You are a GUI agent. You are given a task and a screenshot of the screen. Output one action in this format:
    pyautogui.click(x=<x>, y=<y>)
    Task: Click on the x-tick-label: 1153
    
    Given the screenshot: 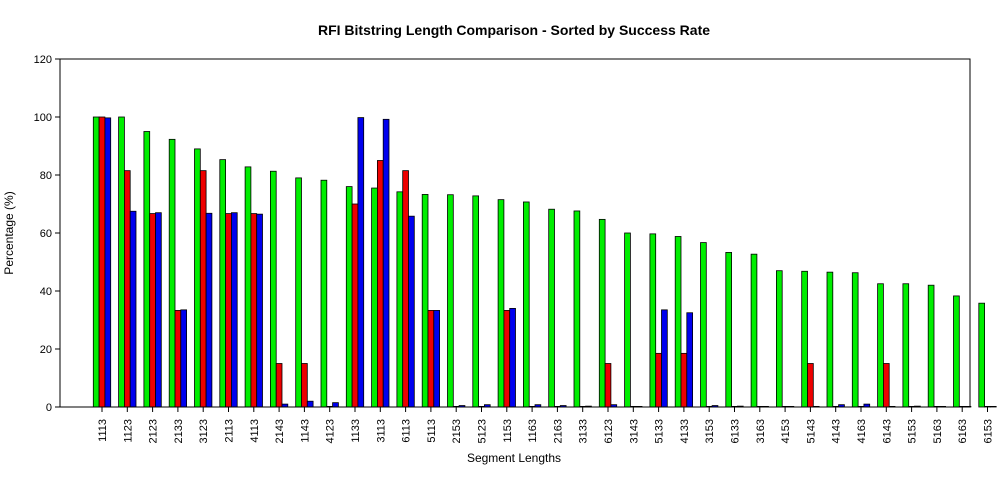 What is the action you would take?
    pyautogui.click(x=508, y=431)
    